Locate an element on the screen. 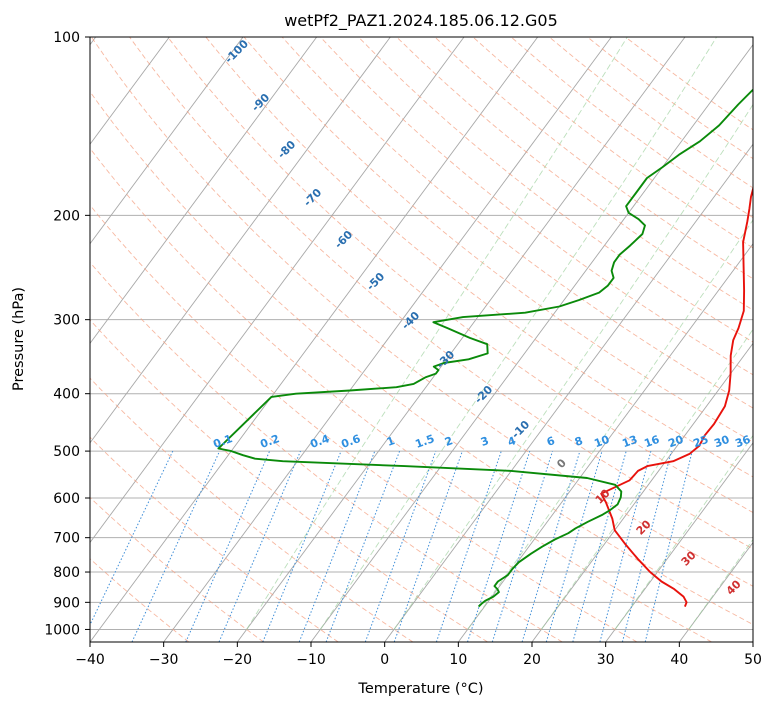  dry-adiabat-label: -60 is located at coordinates (343, 239).